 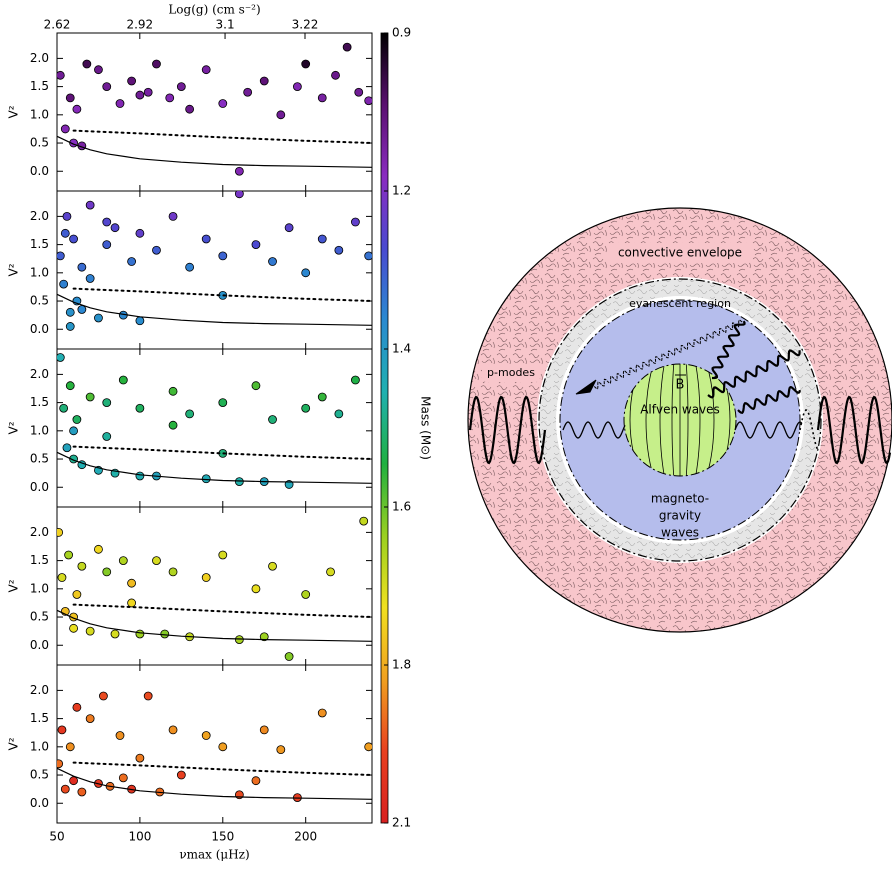 I want to click on colorbar-label: Mass (M⊙), so click(x=426, y=428).